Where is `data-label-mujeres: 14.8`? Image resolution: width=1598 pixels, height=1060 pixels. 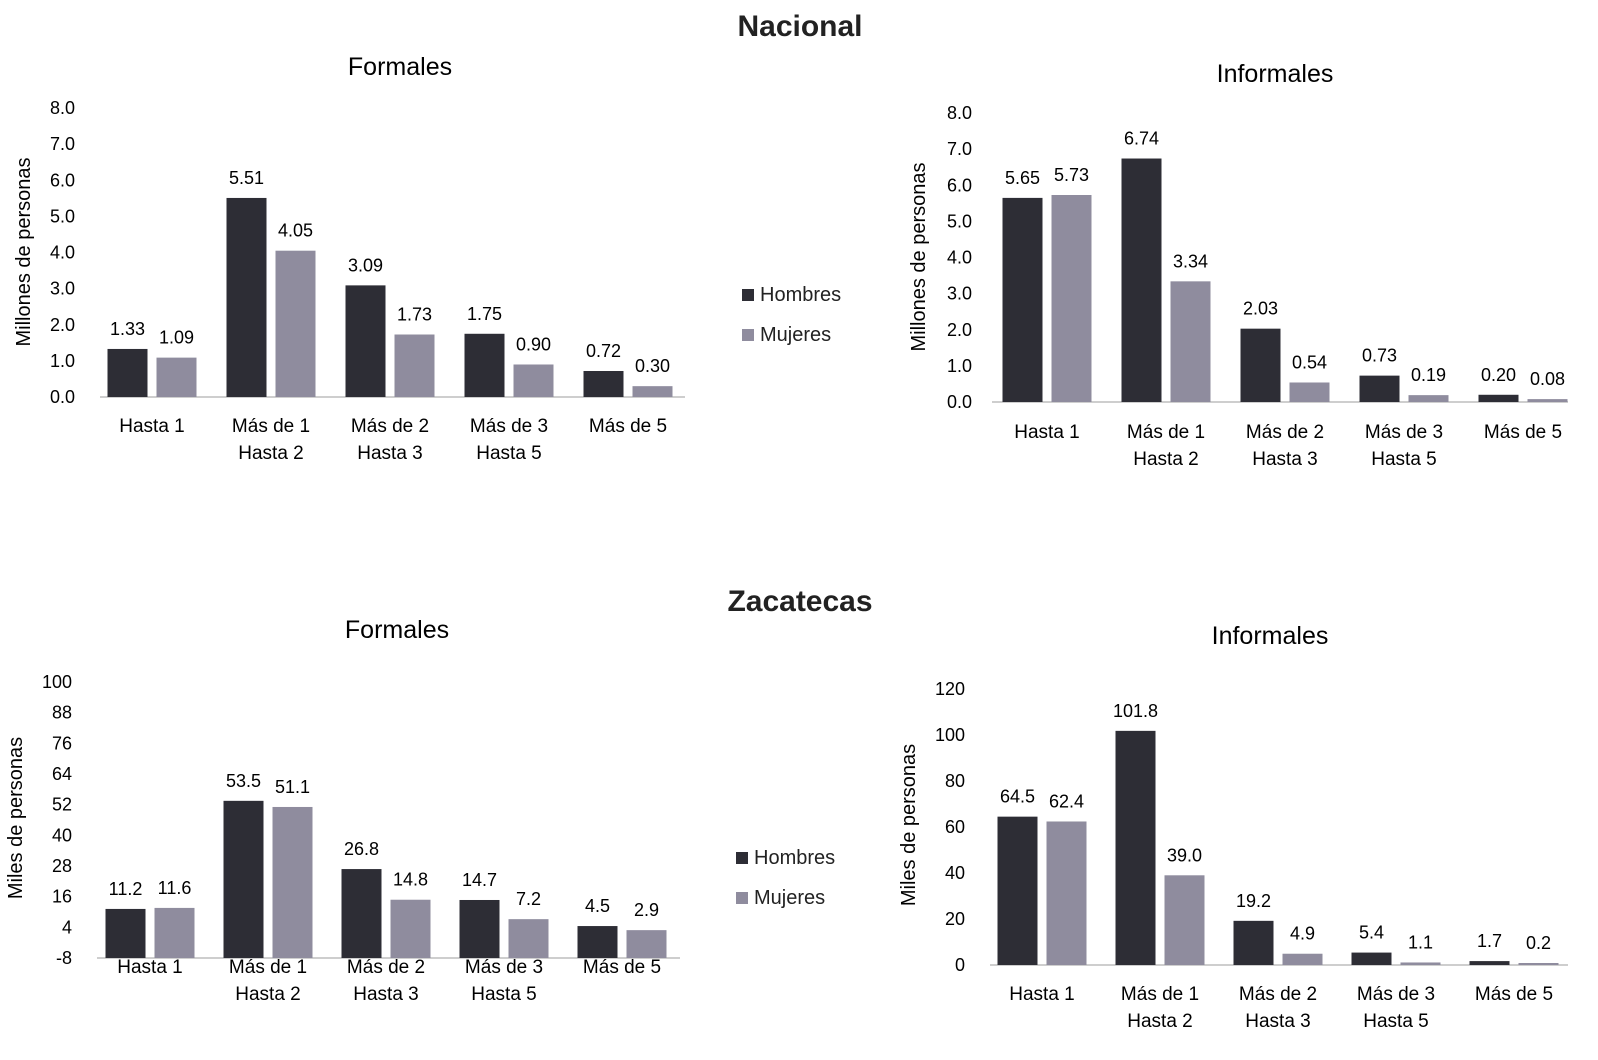 data-label-mujeres: 14.8 is located at coordinates (410, 880).